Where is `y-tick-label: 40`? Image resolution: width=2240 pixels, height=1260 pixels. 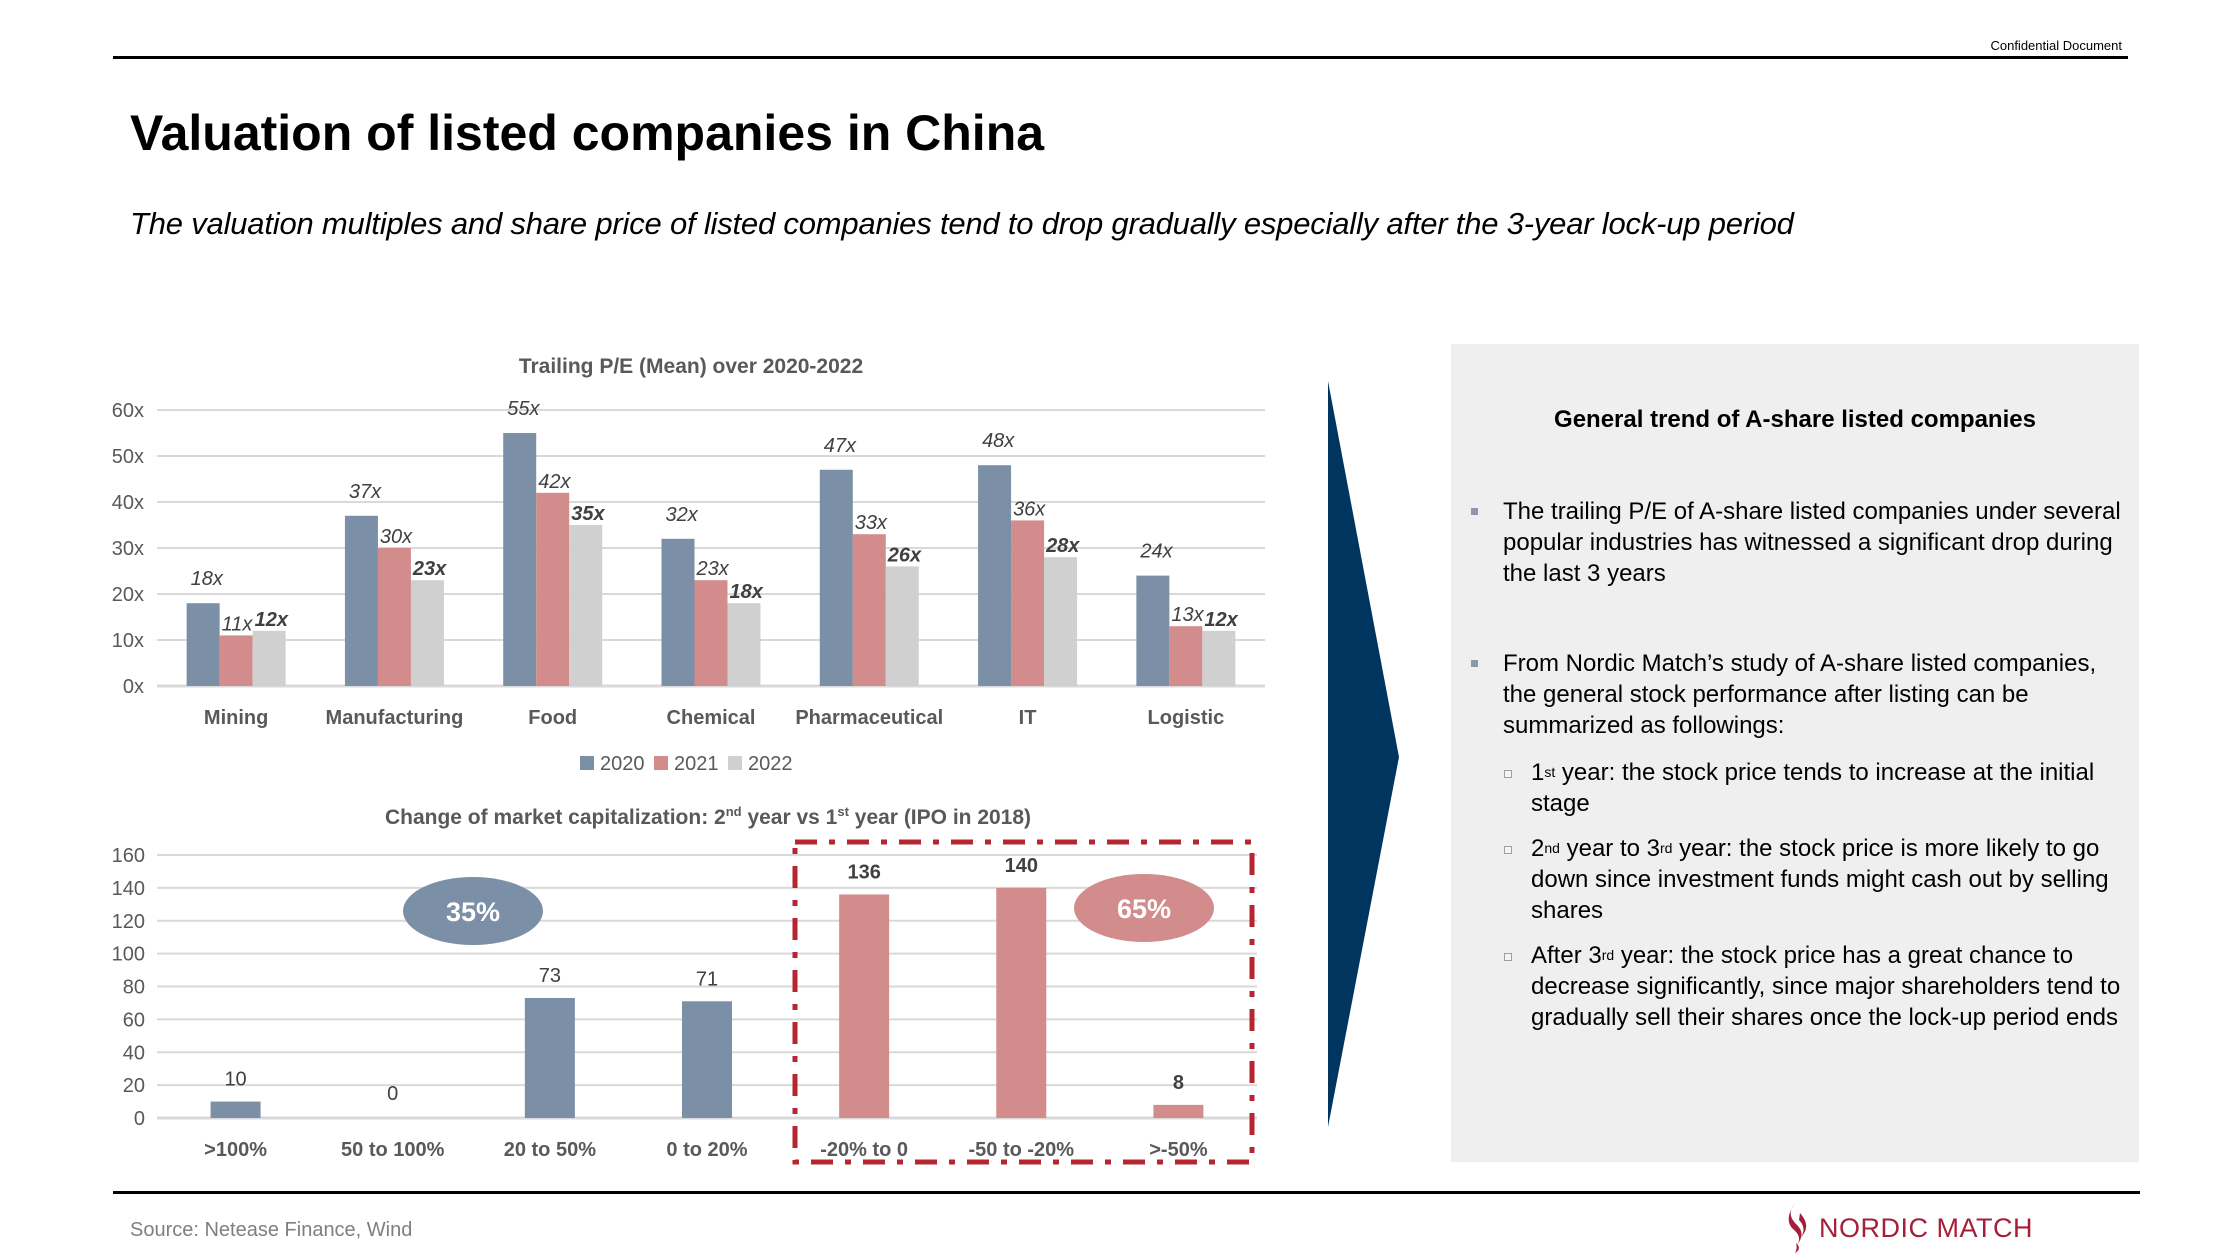
y-tick-label: 40 is located at coordinates (134, 1053).